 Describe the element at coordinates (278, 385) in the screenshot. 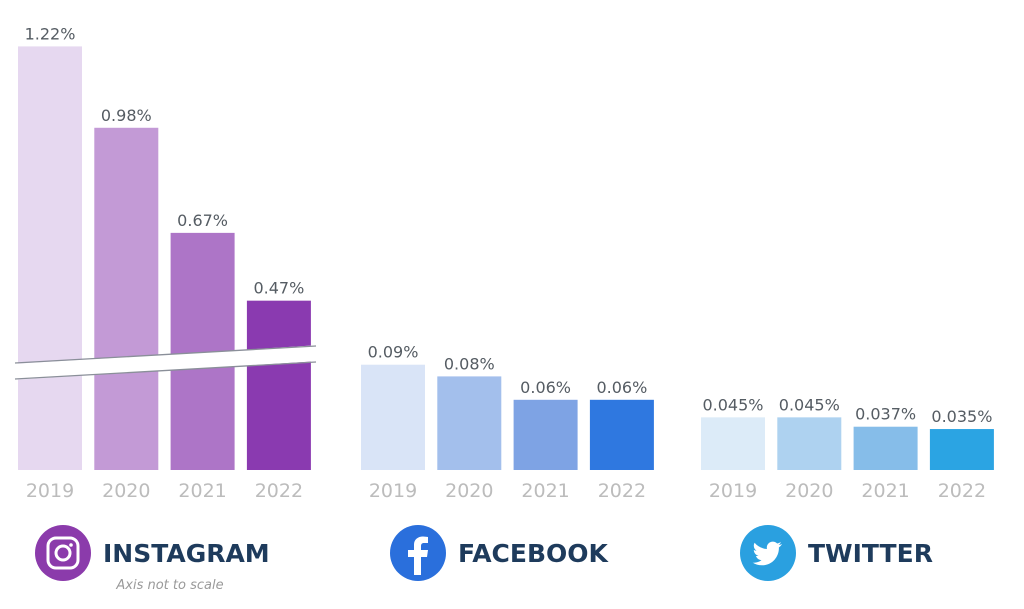

I see `bar-instagram-2022` at that location.